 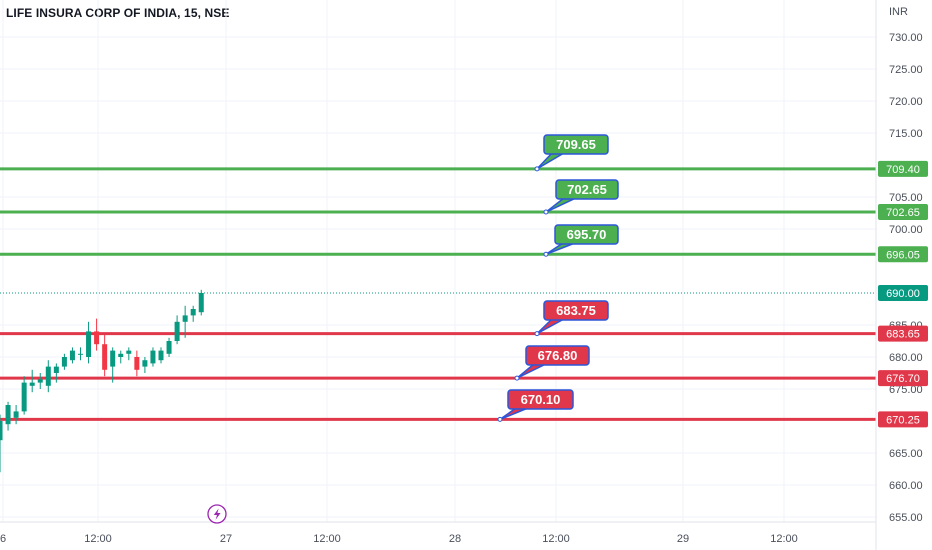 I want to click on currency-label: INR, so click(x=898, y=12).